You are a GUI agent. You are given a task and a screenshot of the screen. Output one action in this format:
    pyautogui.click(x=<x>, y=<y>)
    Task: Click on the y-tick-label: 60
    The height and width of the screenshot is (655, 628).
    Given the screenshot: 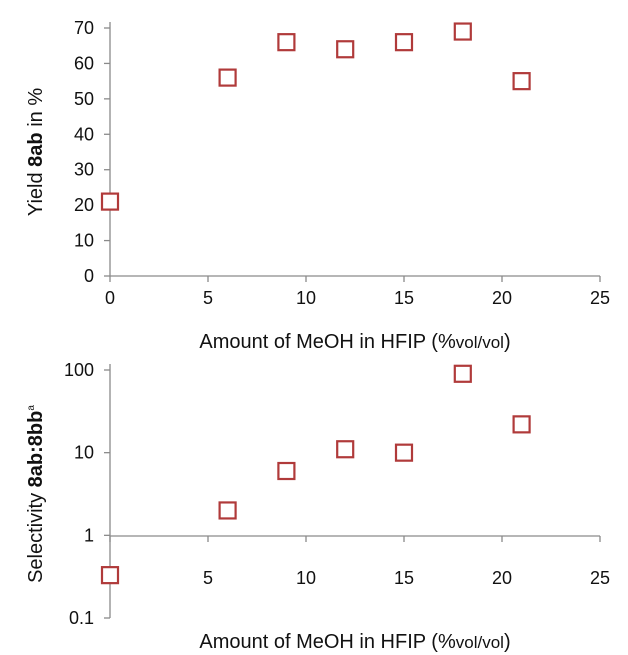 What is the action you would take?
    pyautogui.click(x=84, y=63)
    